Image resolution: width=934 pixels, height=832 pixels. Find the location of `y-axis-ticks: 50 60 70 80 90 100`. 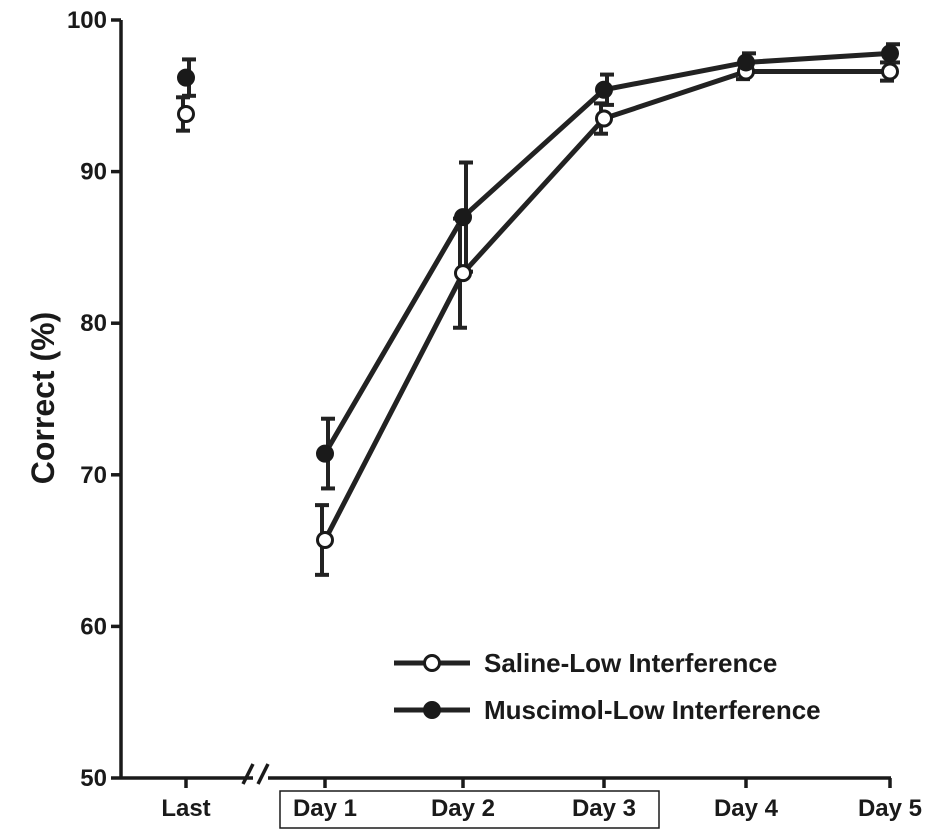

y-axis-ticks: 50 60 70 80 90 100 is located at coordinates (94, 399).